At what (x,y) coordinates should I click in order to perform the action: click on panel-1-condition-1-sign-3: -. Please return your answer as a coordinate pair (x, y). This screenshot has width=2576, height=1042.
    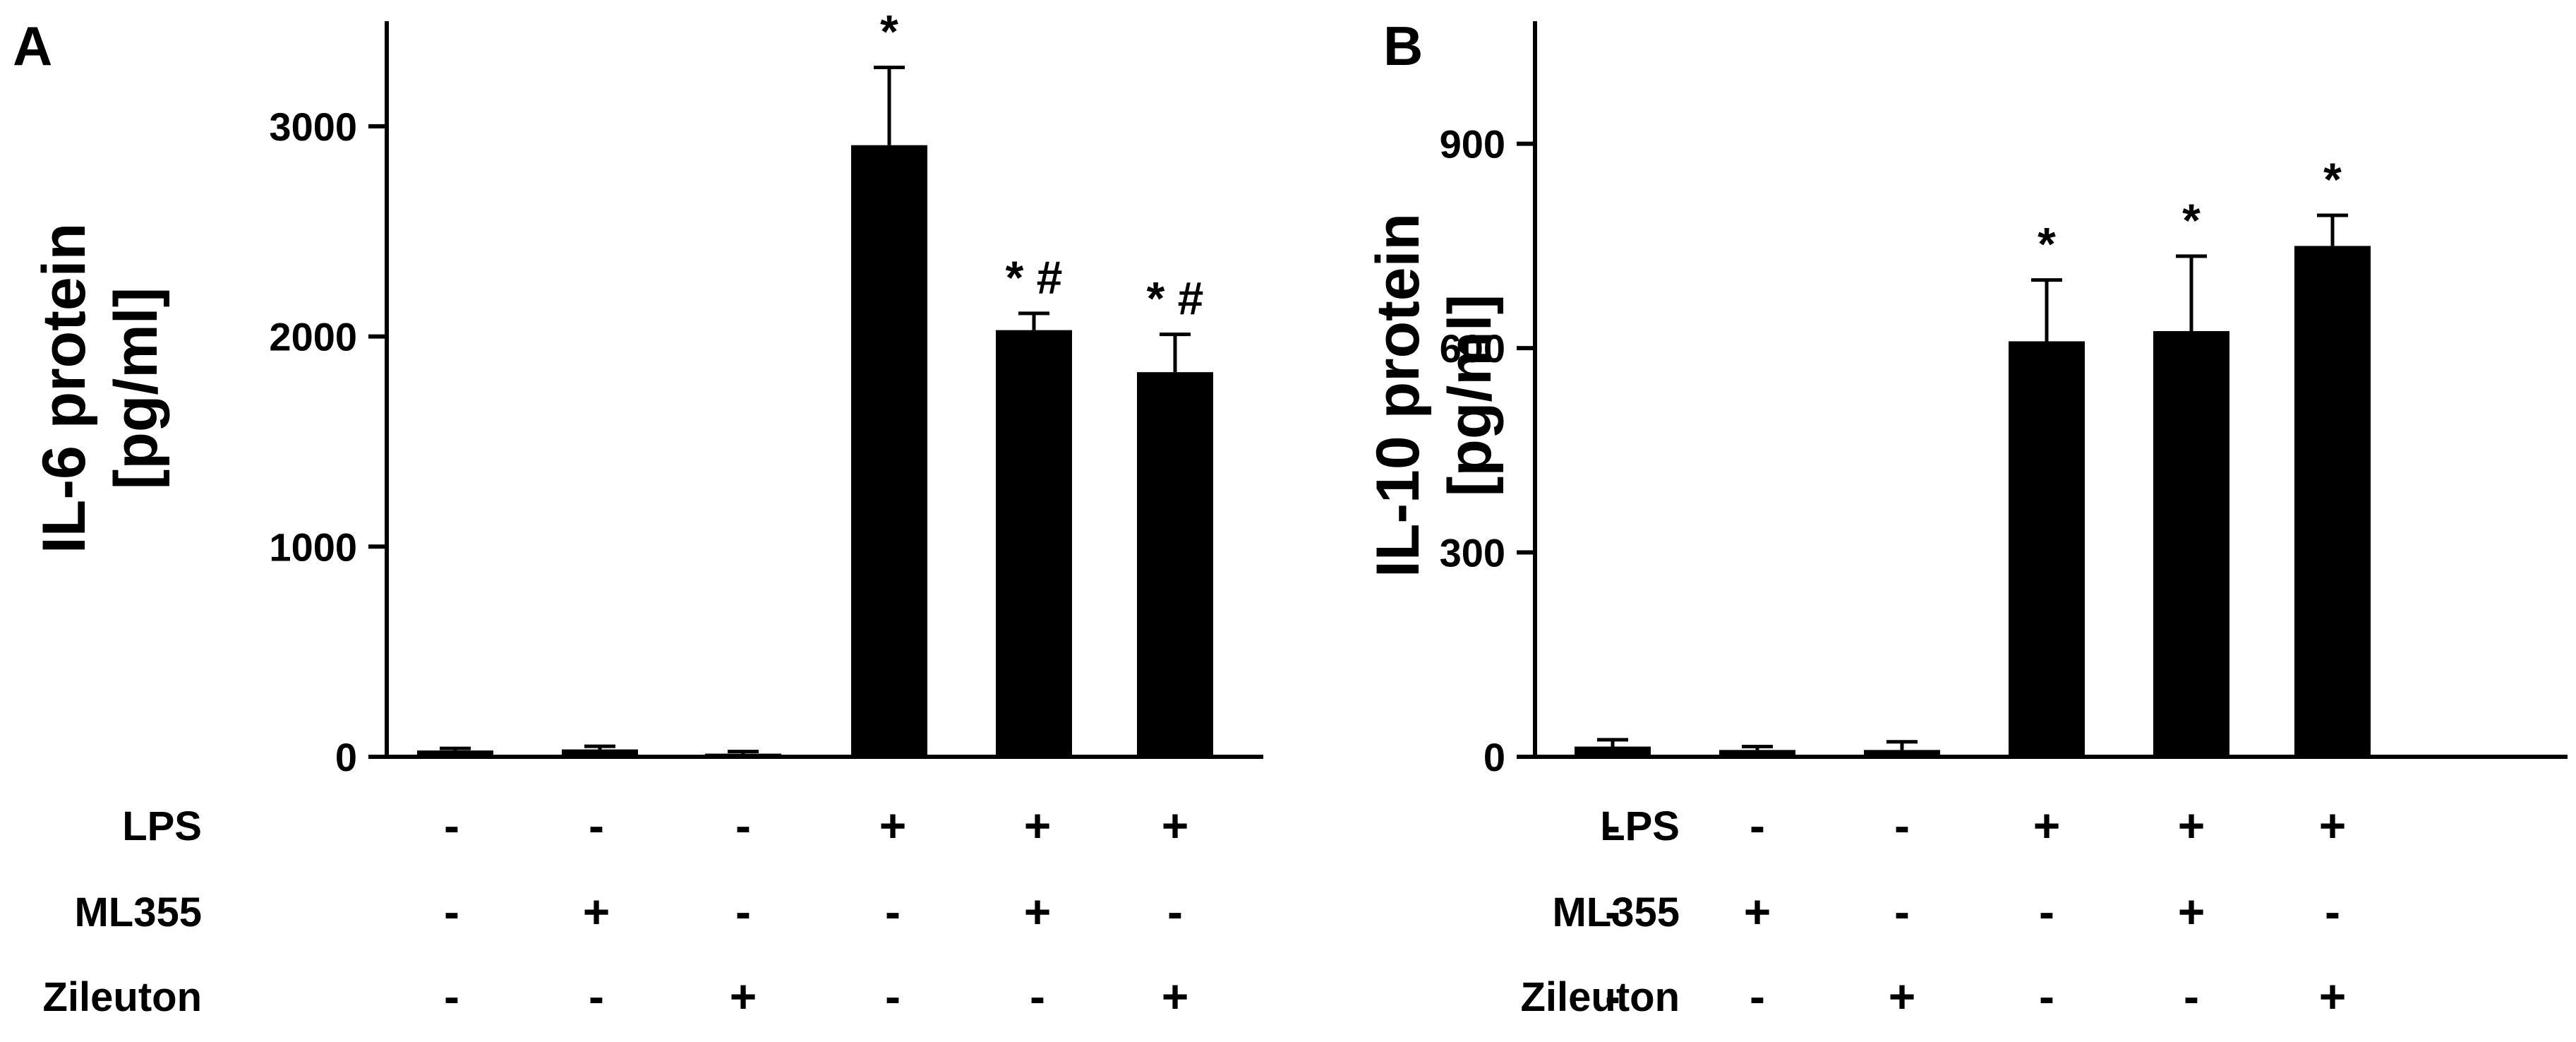
    Looking at the image, I should click on (2046, 911).